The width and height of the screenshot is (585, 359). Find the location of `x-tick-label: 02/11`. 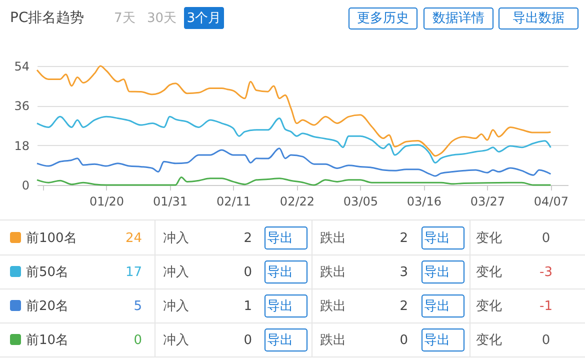

x-tick-label: 02/11 is located at coordinates (234, 201).